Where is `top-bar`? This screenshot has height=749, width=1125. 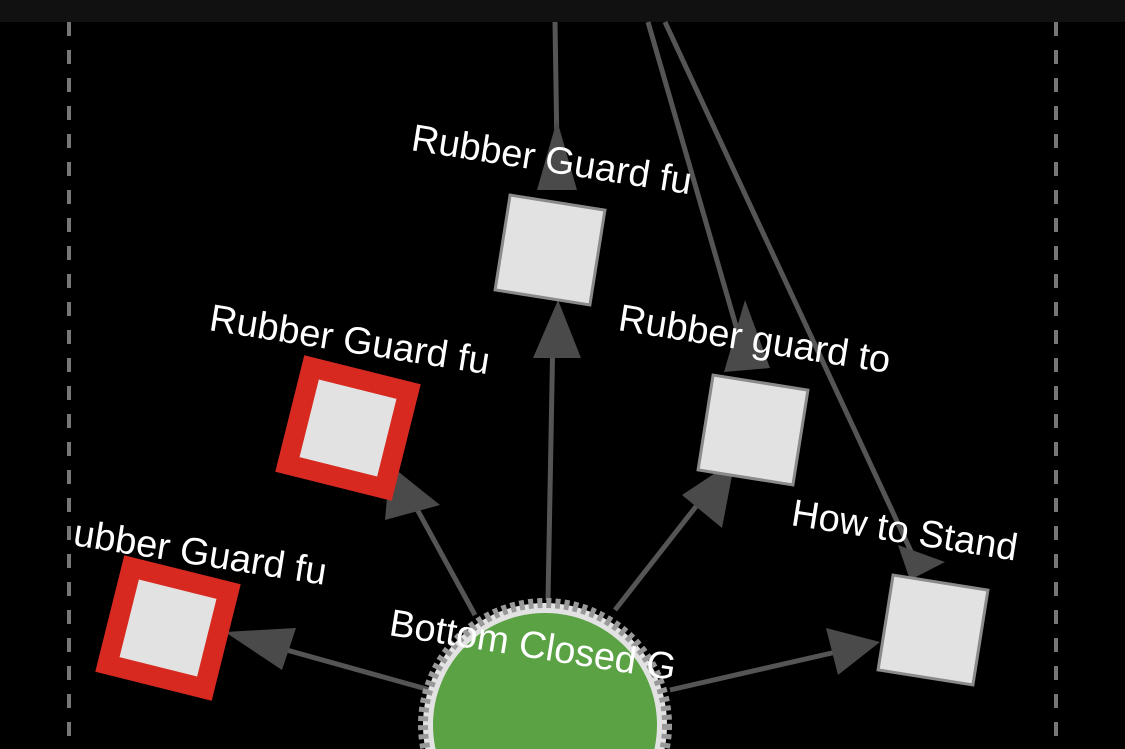 top-bar is located at coordinates (562, 11).